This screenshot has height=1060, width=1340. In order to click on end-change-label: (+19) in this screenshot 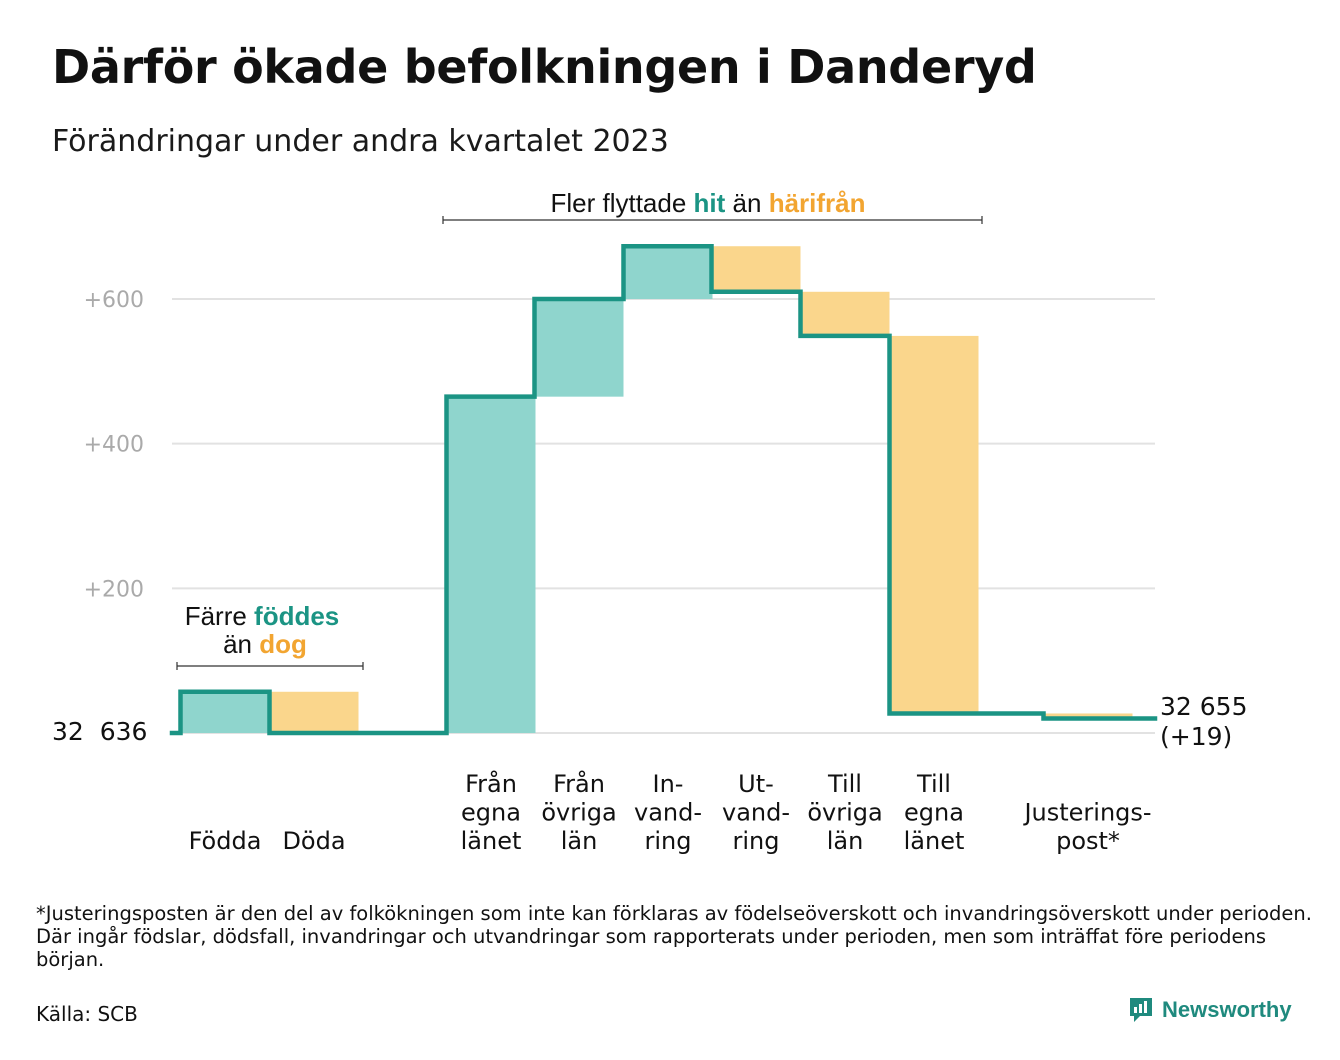, I will do `click(1196, 736)`.